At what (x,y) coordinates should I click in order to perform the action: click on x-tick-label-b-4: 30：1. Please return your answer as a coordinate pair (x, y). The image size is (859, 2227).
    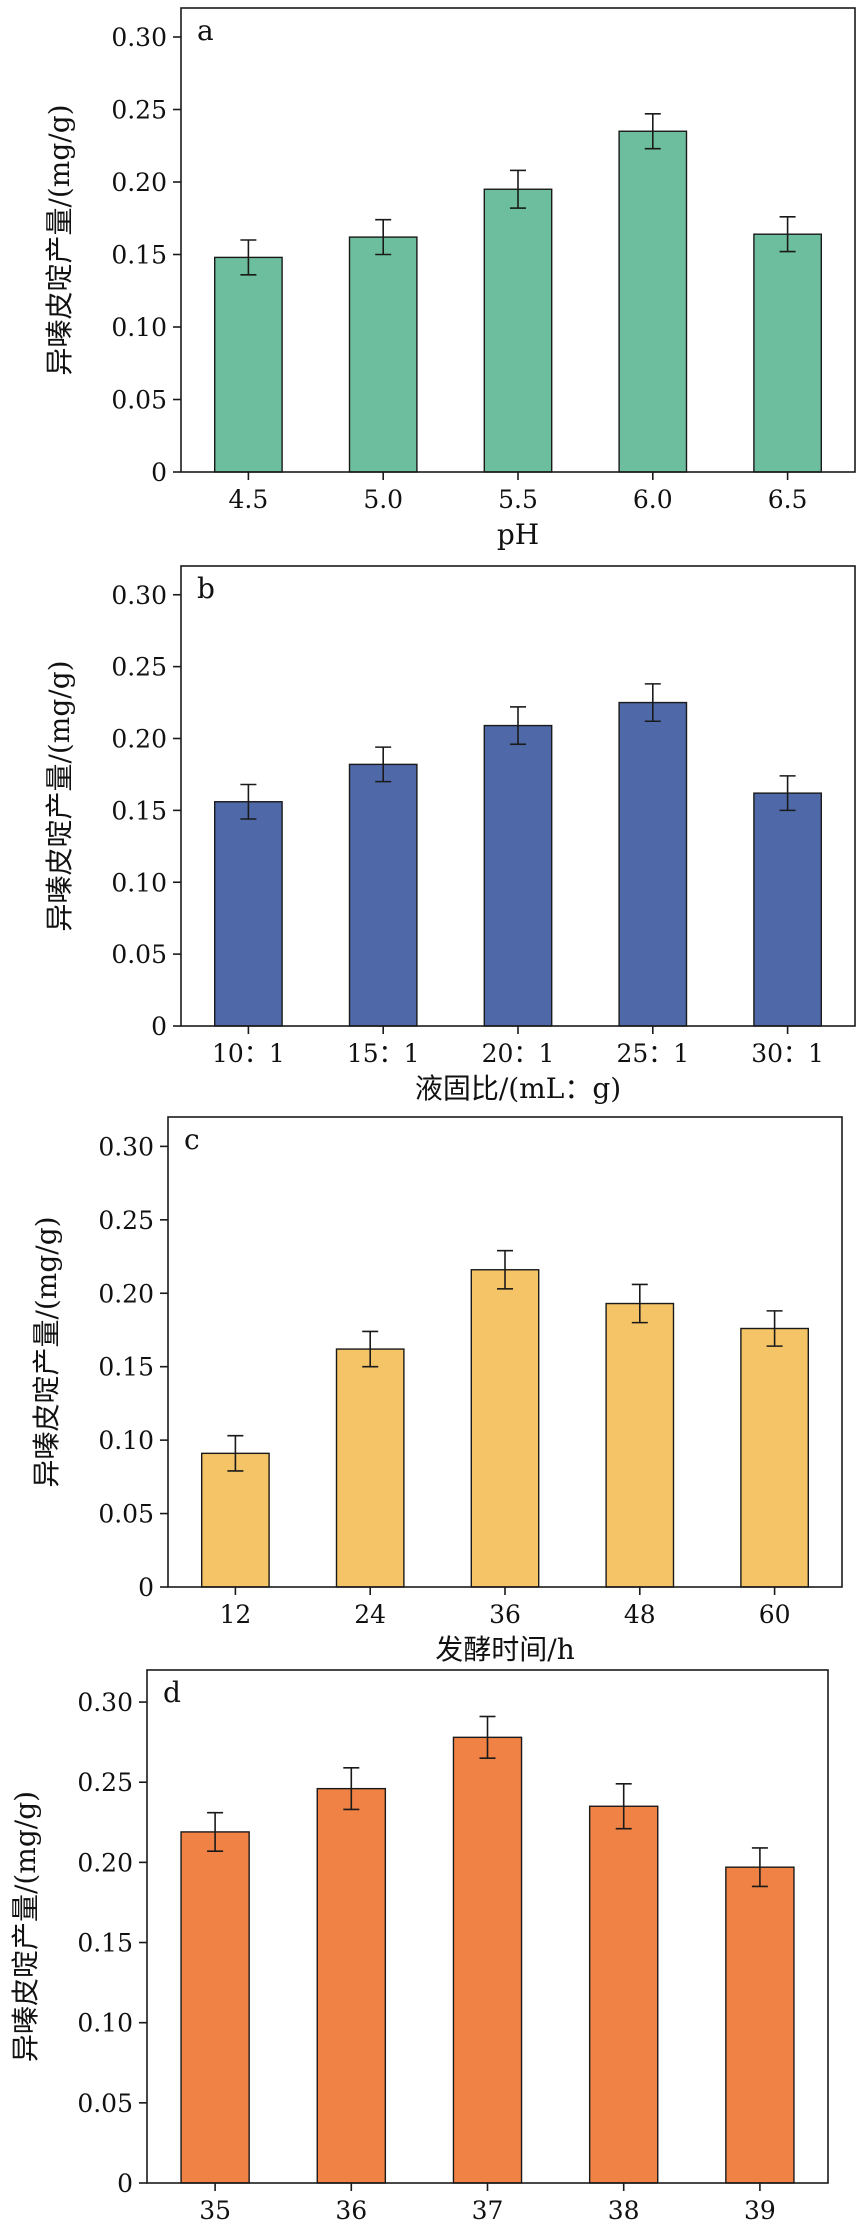
    Looking at the image, I should click on (787, 1053).